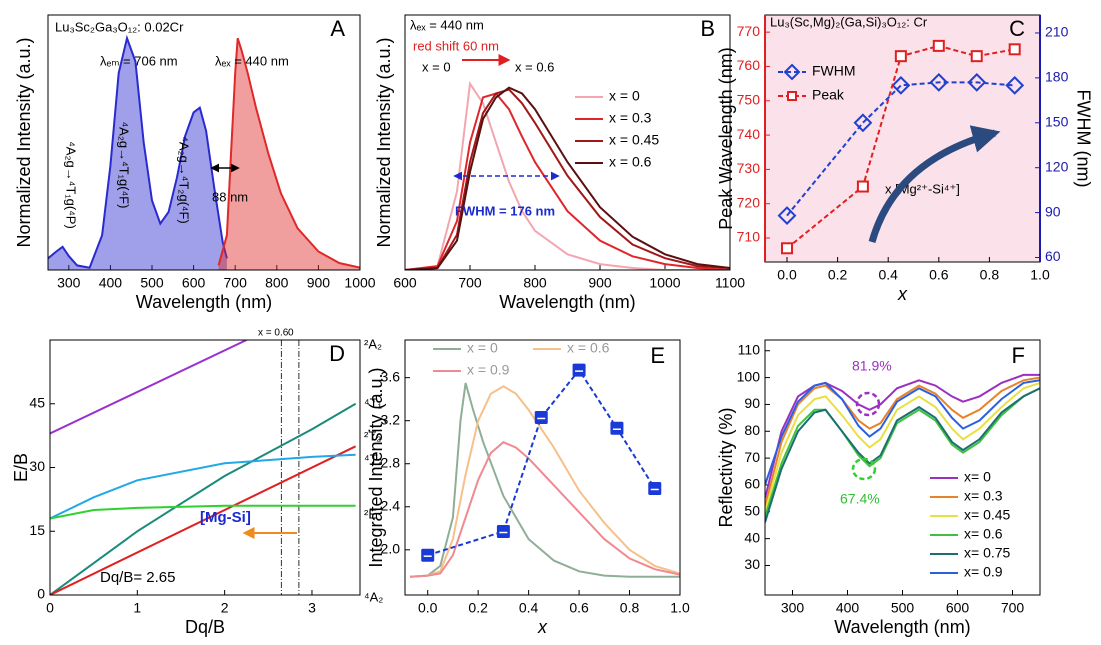 This screenshot has height=645, width=1101. What do you see at coordinates (983, 572) in the screenshot?
I see `legend-label: x= 0.9` at bounding box center [983, 572].